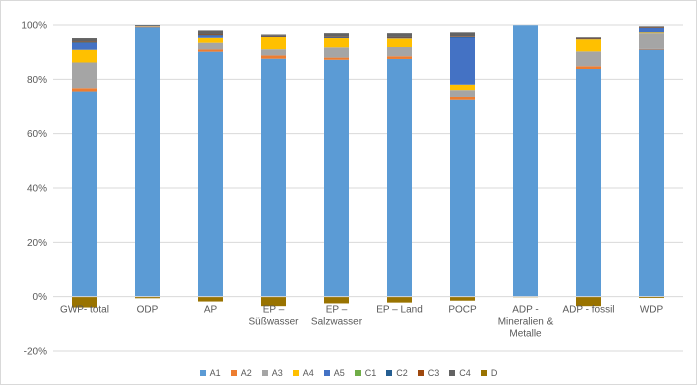 The width and height of the screenshot is (697, 385). What do you see at coordinates (494, 373) in the screenshot?
I see `legend-label: D` at bounding box center [494, 373].